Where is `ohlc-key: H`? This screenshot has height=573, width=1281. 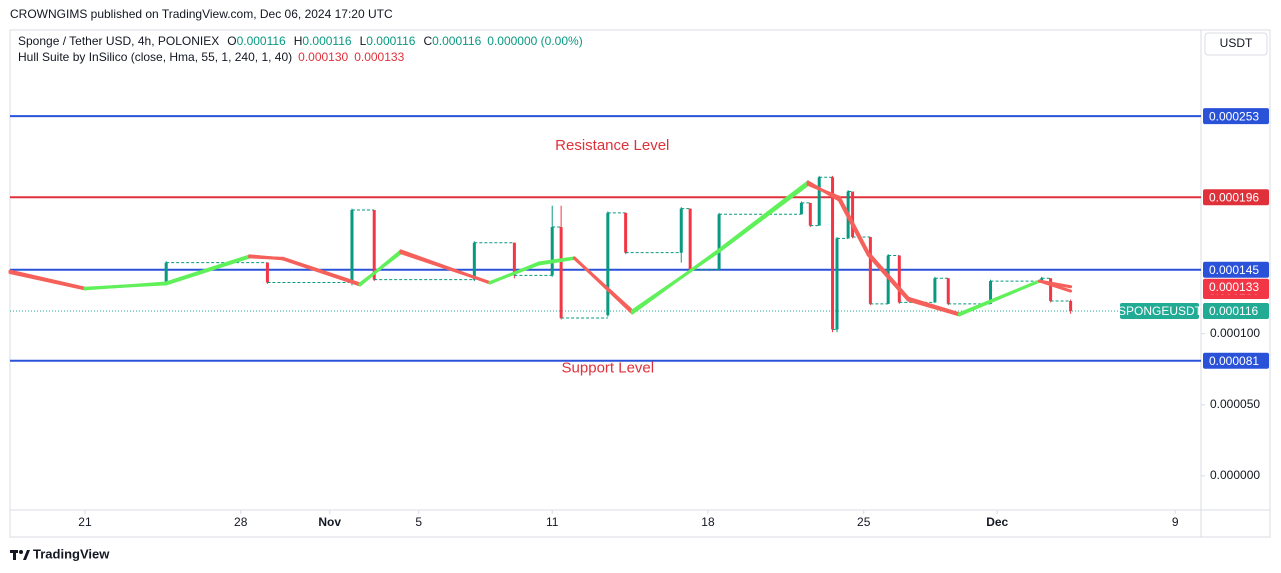
ohlc-key: H is located at coordinates (298, 41).